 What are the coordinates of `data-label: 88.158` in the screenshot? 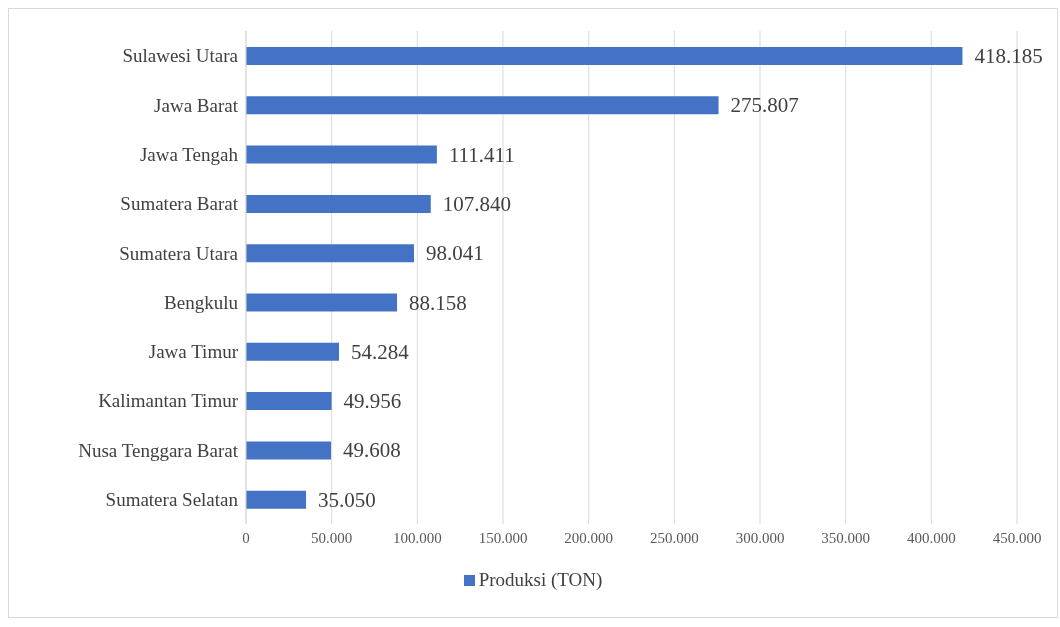 It's located at (438, 302).